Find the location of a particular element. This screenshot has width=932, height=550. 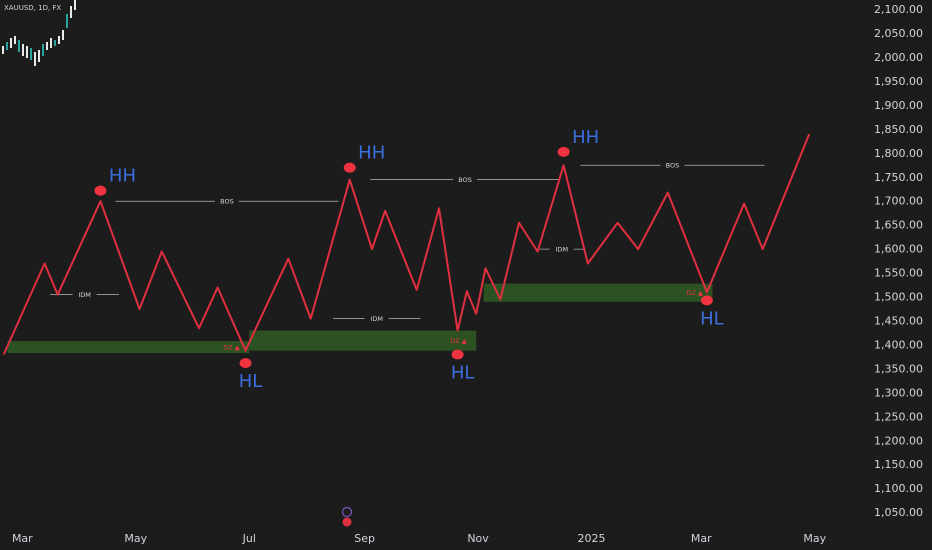

x-tick-1: Mar is located at coordinates (22, 538).